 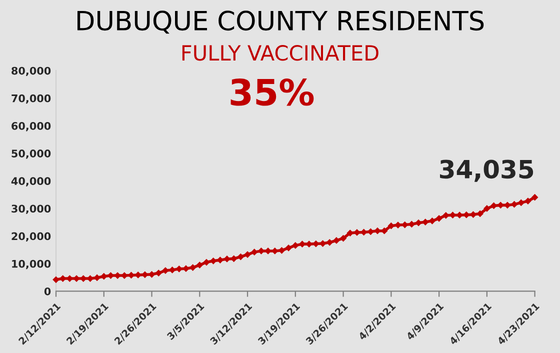 I want to click on y-tick-label: 80,000, so click(x=31, y=71).